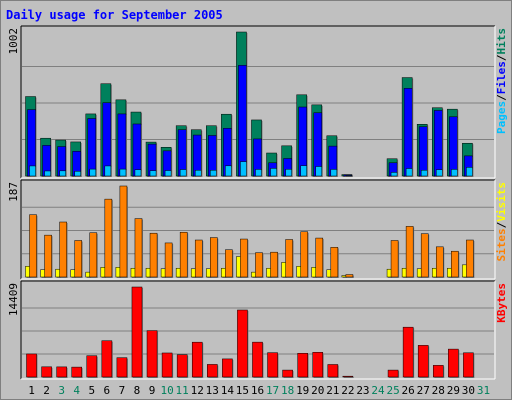 The height and width of the screenshot is (401, 512). What do you see at coordinates (347, 390) in the screenshot?
I see `x-tick-label: 22` at bounding box center [347, 390].